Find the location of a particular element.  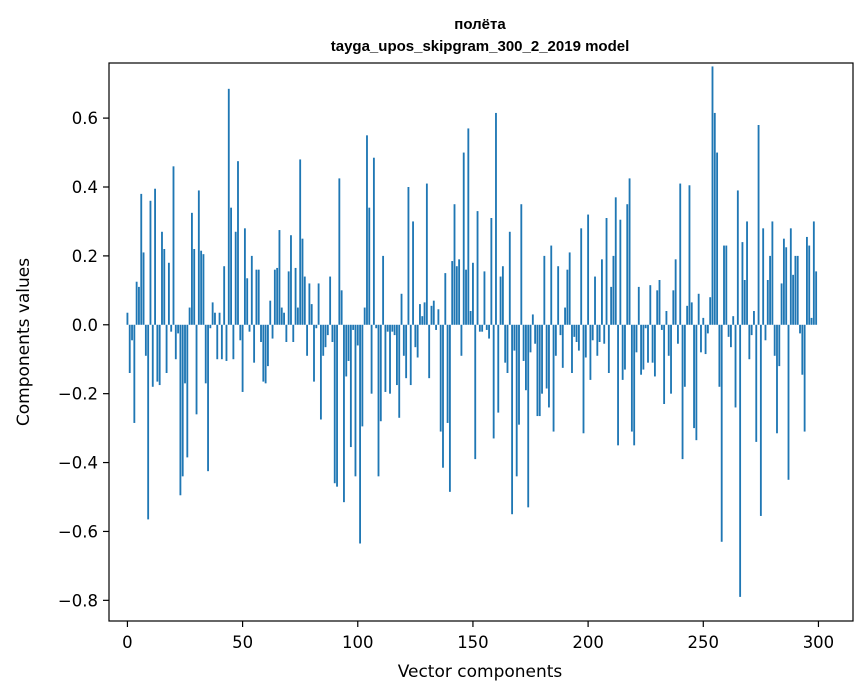

y-axis-label: Components values is located at coordinates (24, 342).